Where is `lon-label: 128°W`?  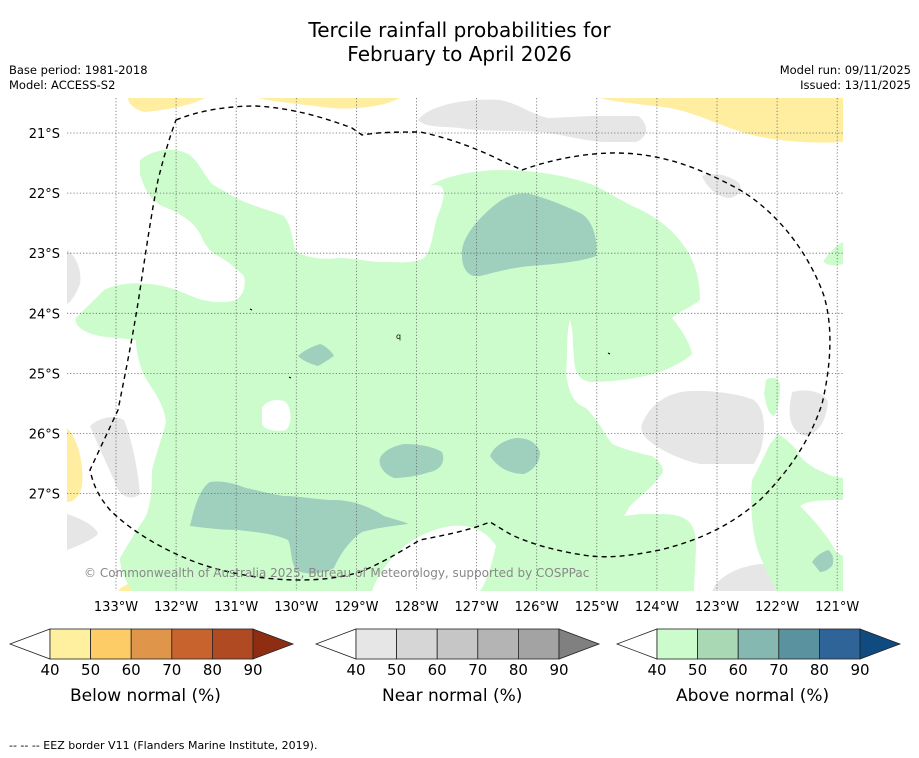
lon-label: 128°W is located at coordinates (416, 607).